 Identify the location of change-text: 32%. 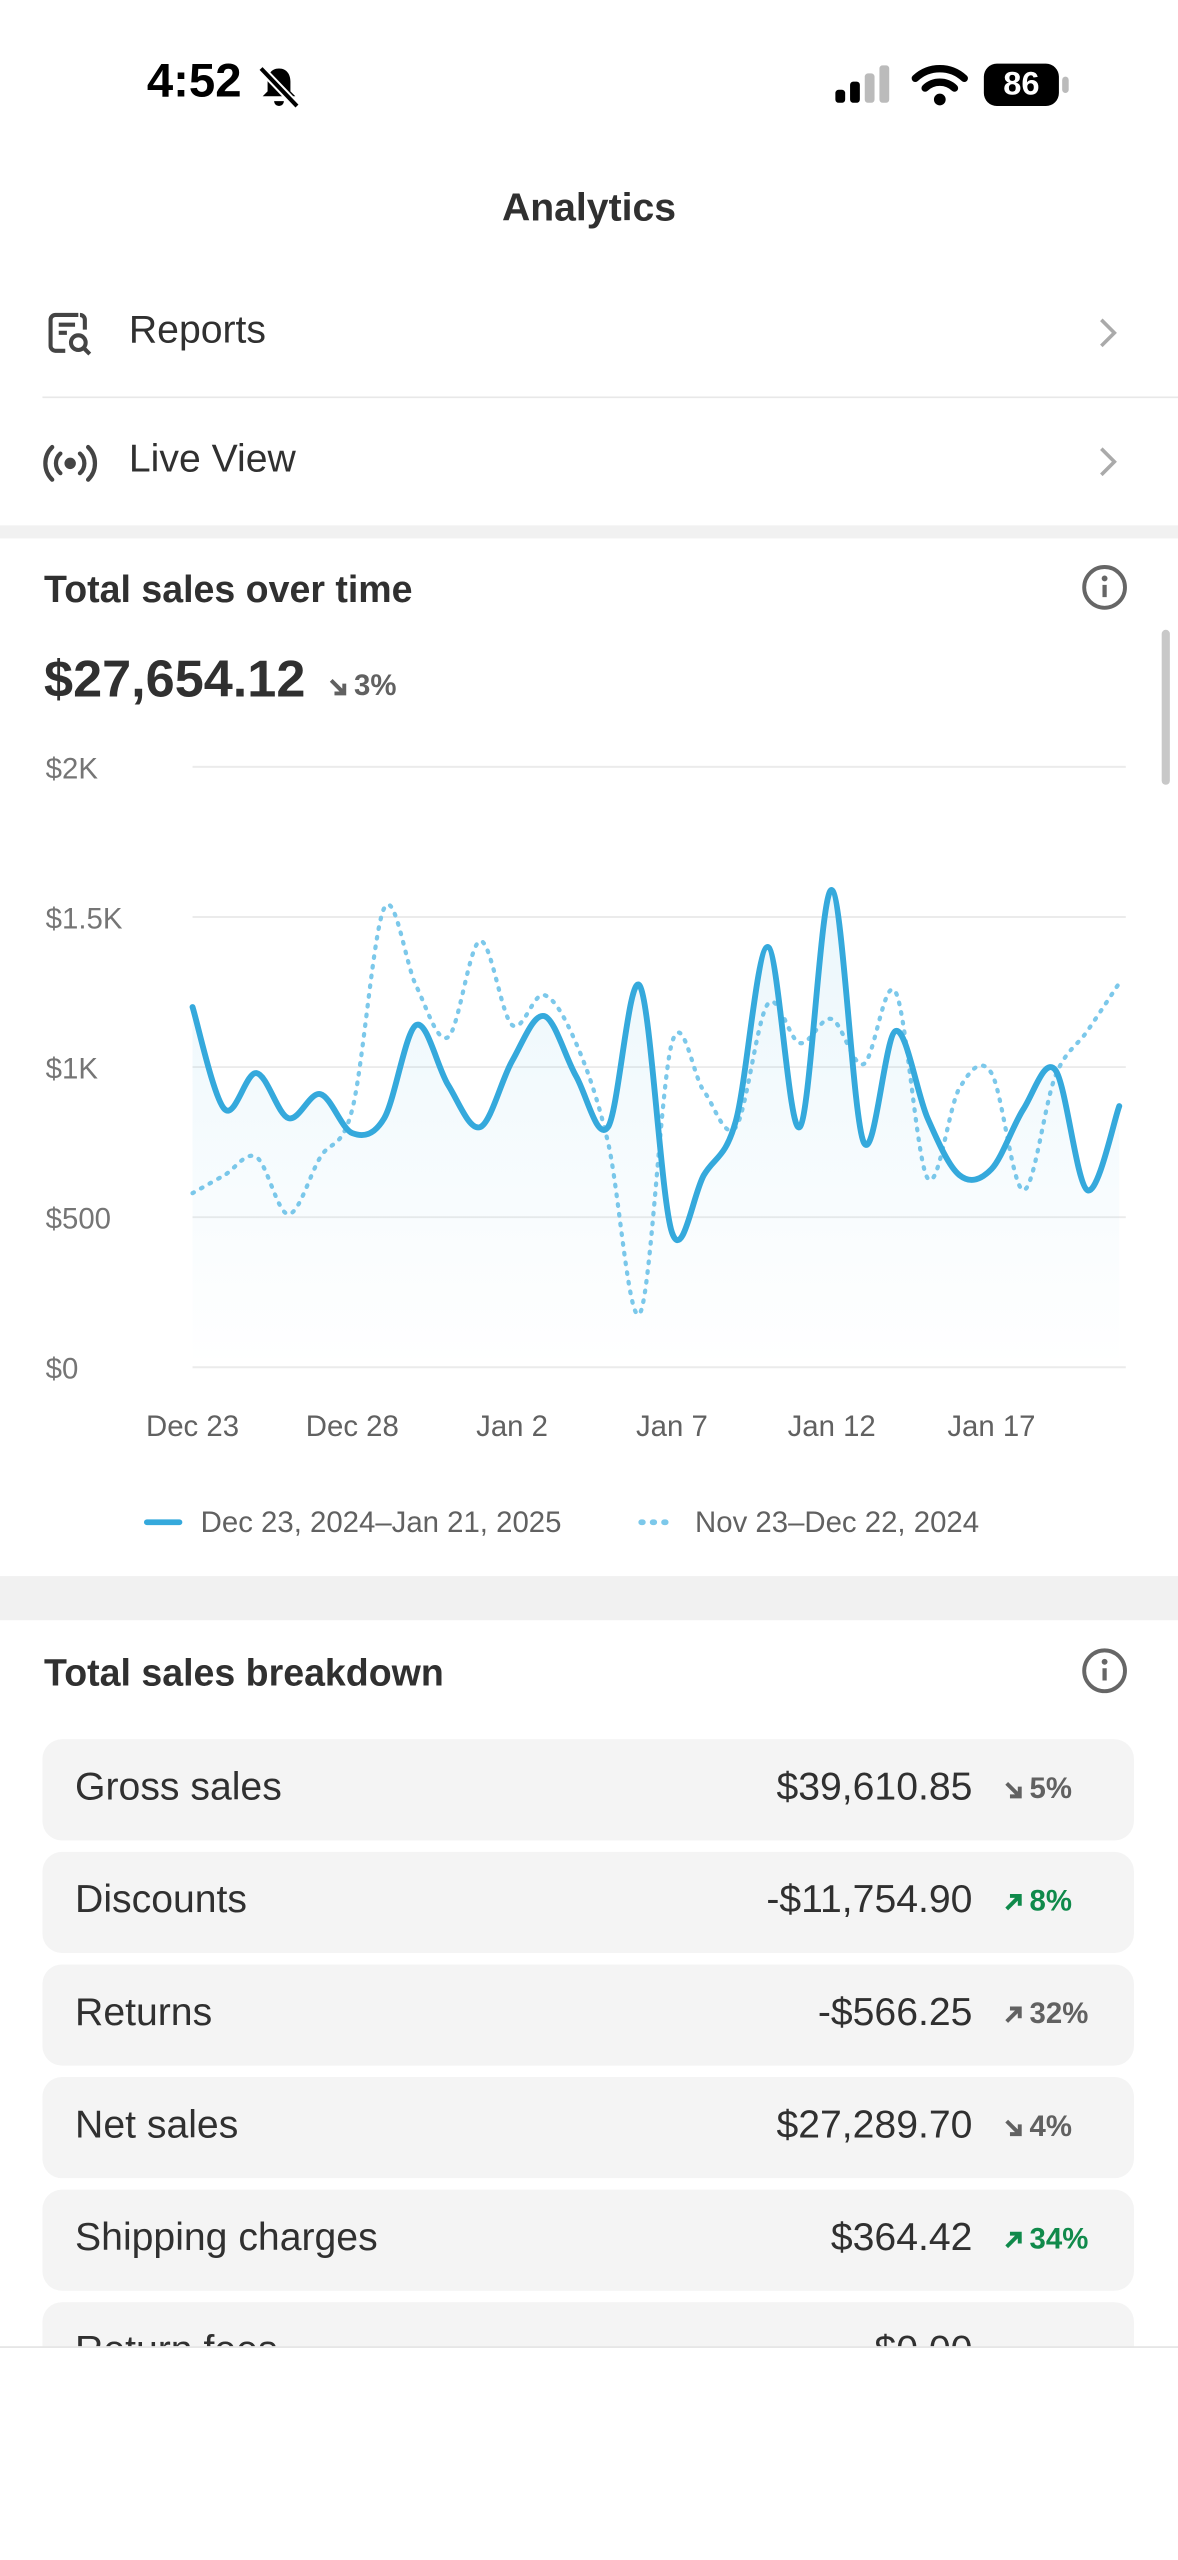
(1059, 2013).